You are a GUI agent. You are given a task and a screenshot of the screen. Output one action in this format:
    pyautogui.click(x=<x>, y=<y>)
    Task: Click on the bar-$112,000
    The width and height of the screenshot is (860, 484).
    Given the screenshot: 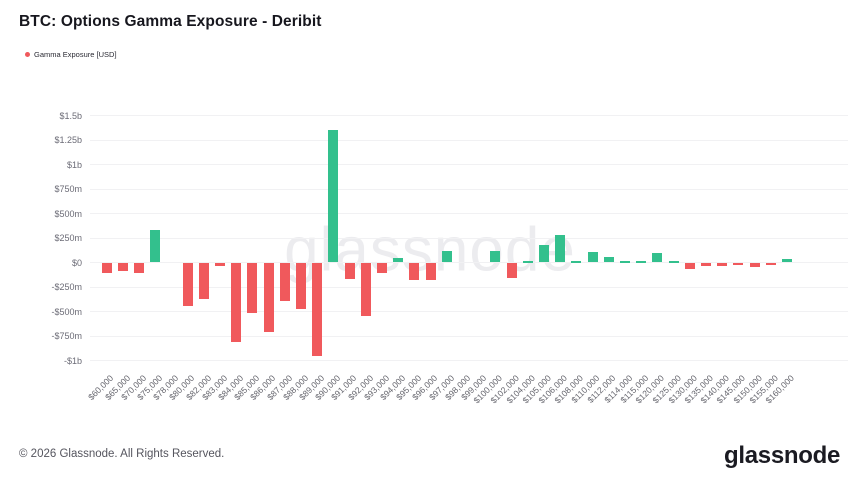 What is the action you would take?
    pyautogui.click(x=608, y=260)
    